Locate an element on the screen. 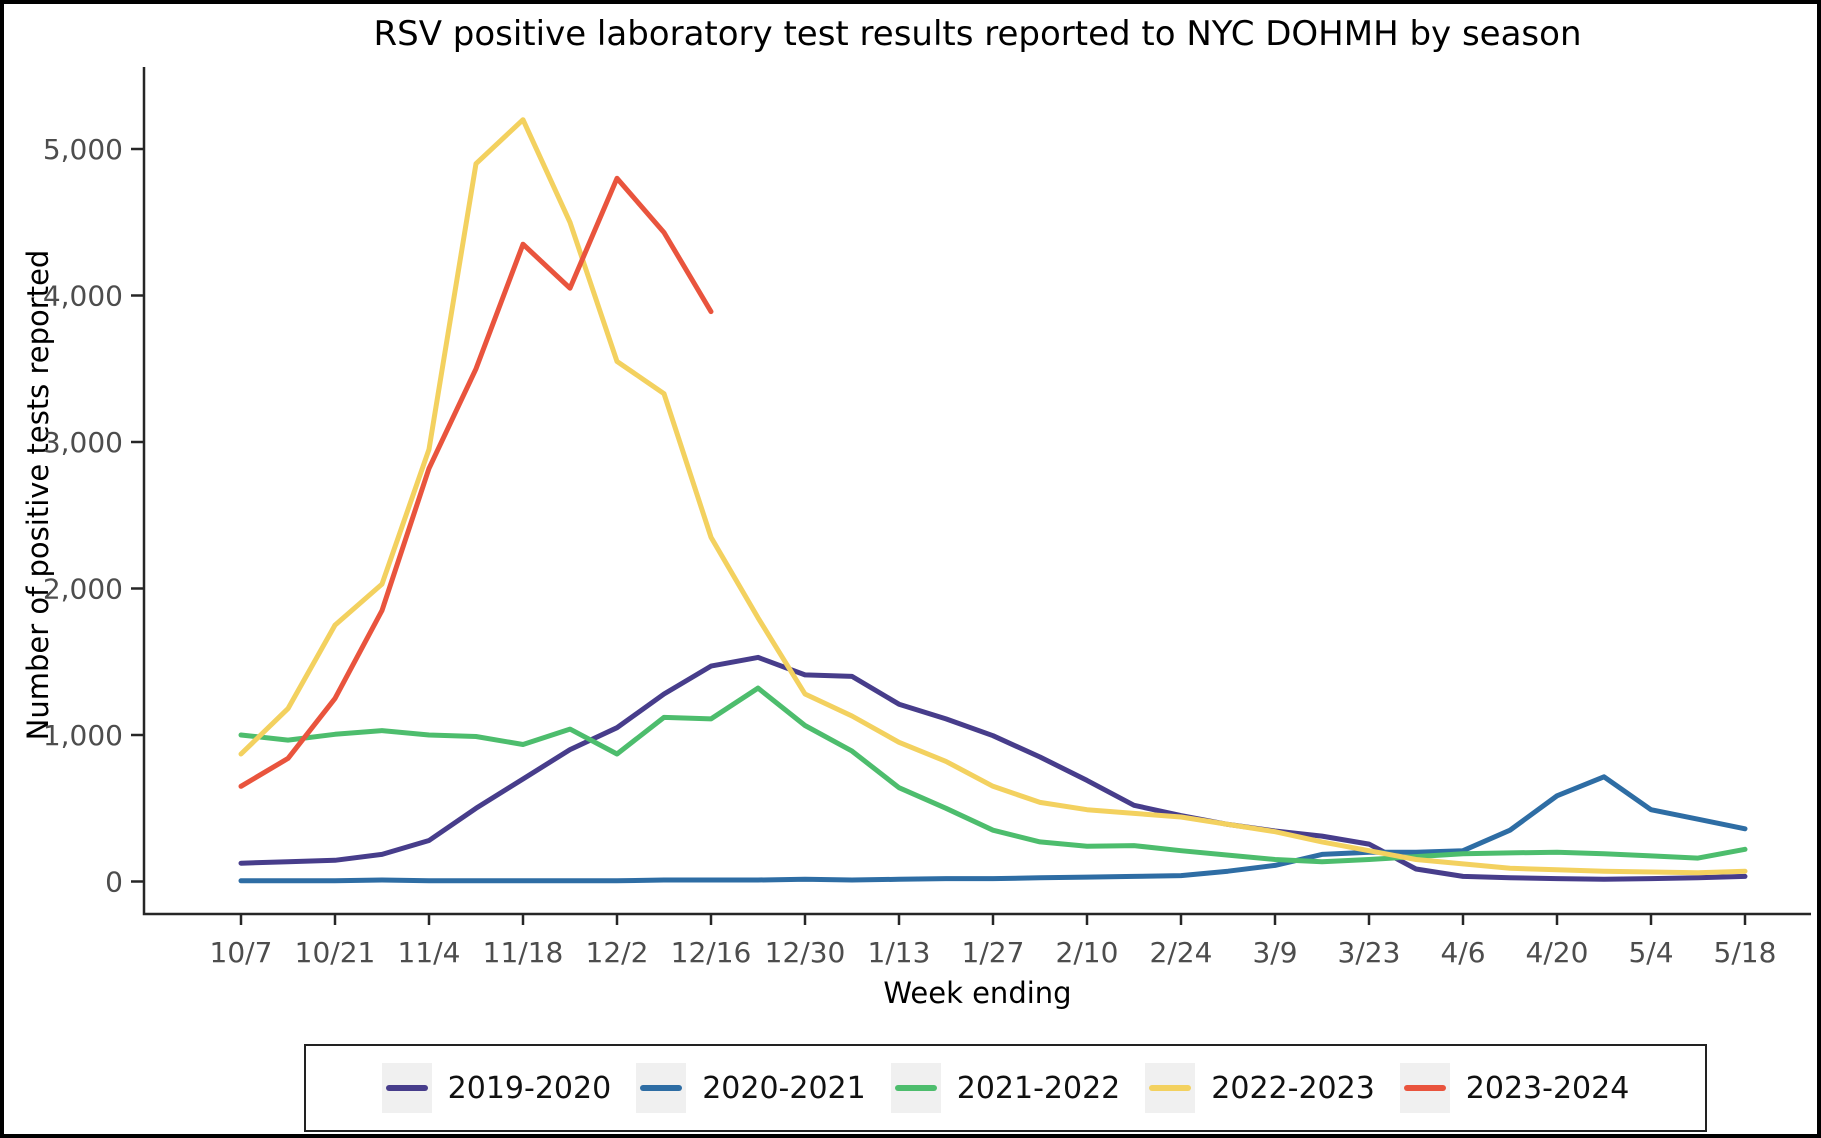 This screenshot has width=1821, height=1138. x-tick-label: 11/18 is located at coordinates (523, 952).